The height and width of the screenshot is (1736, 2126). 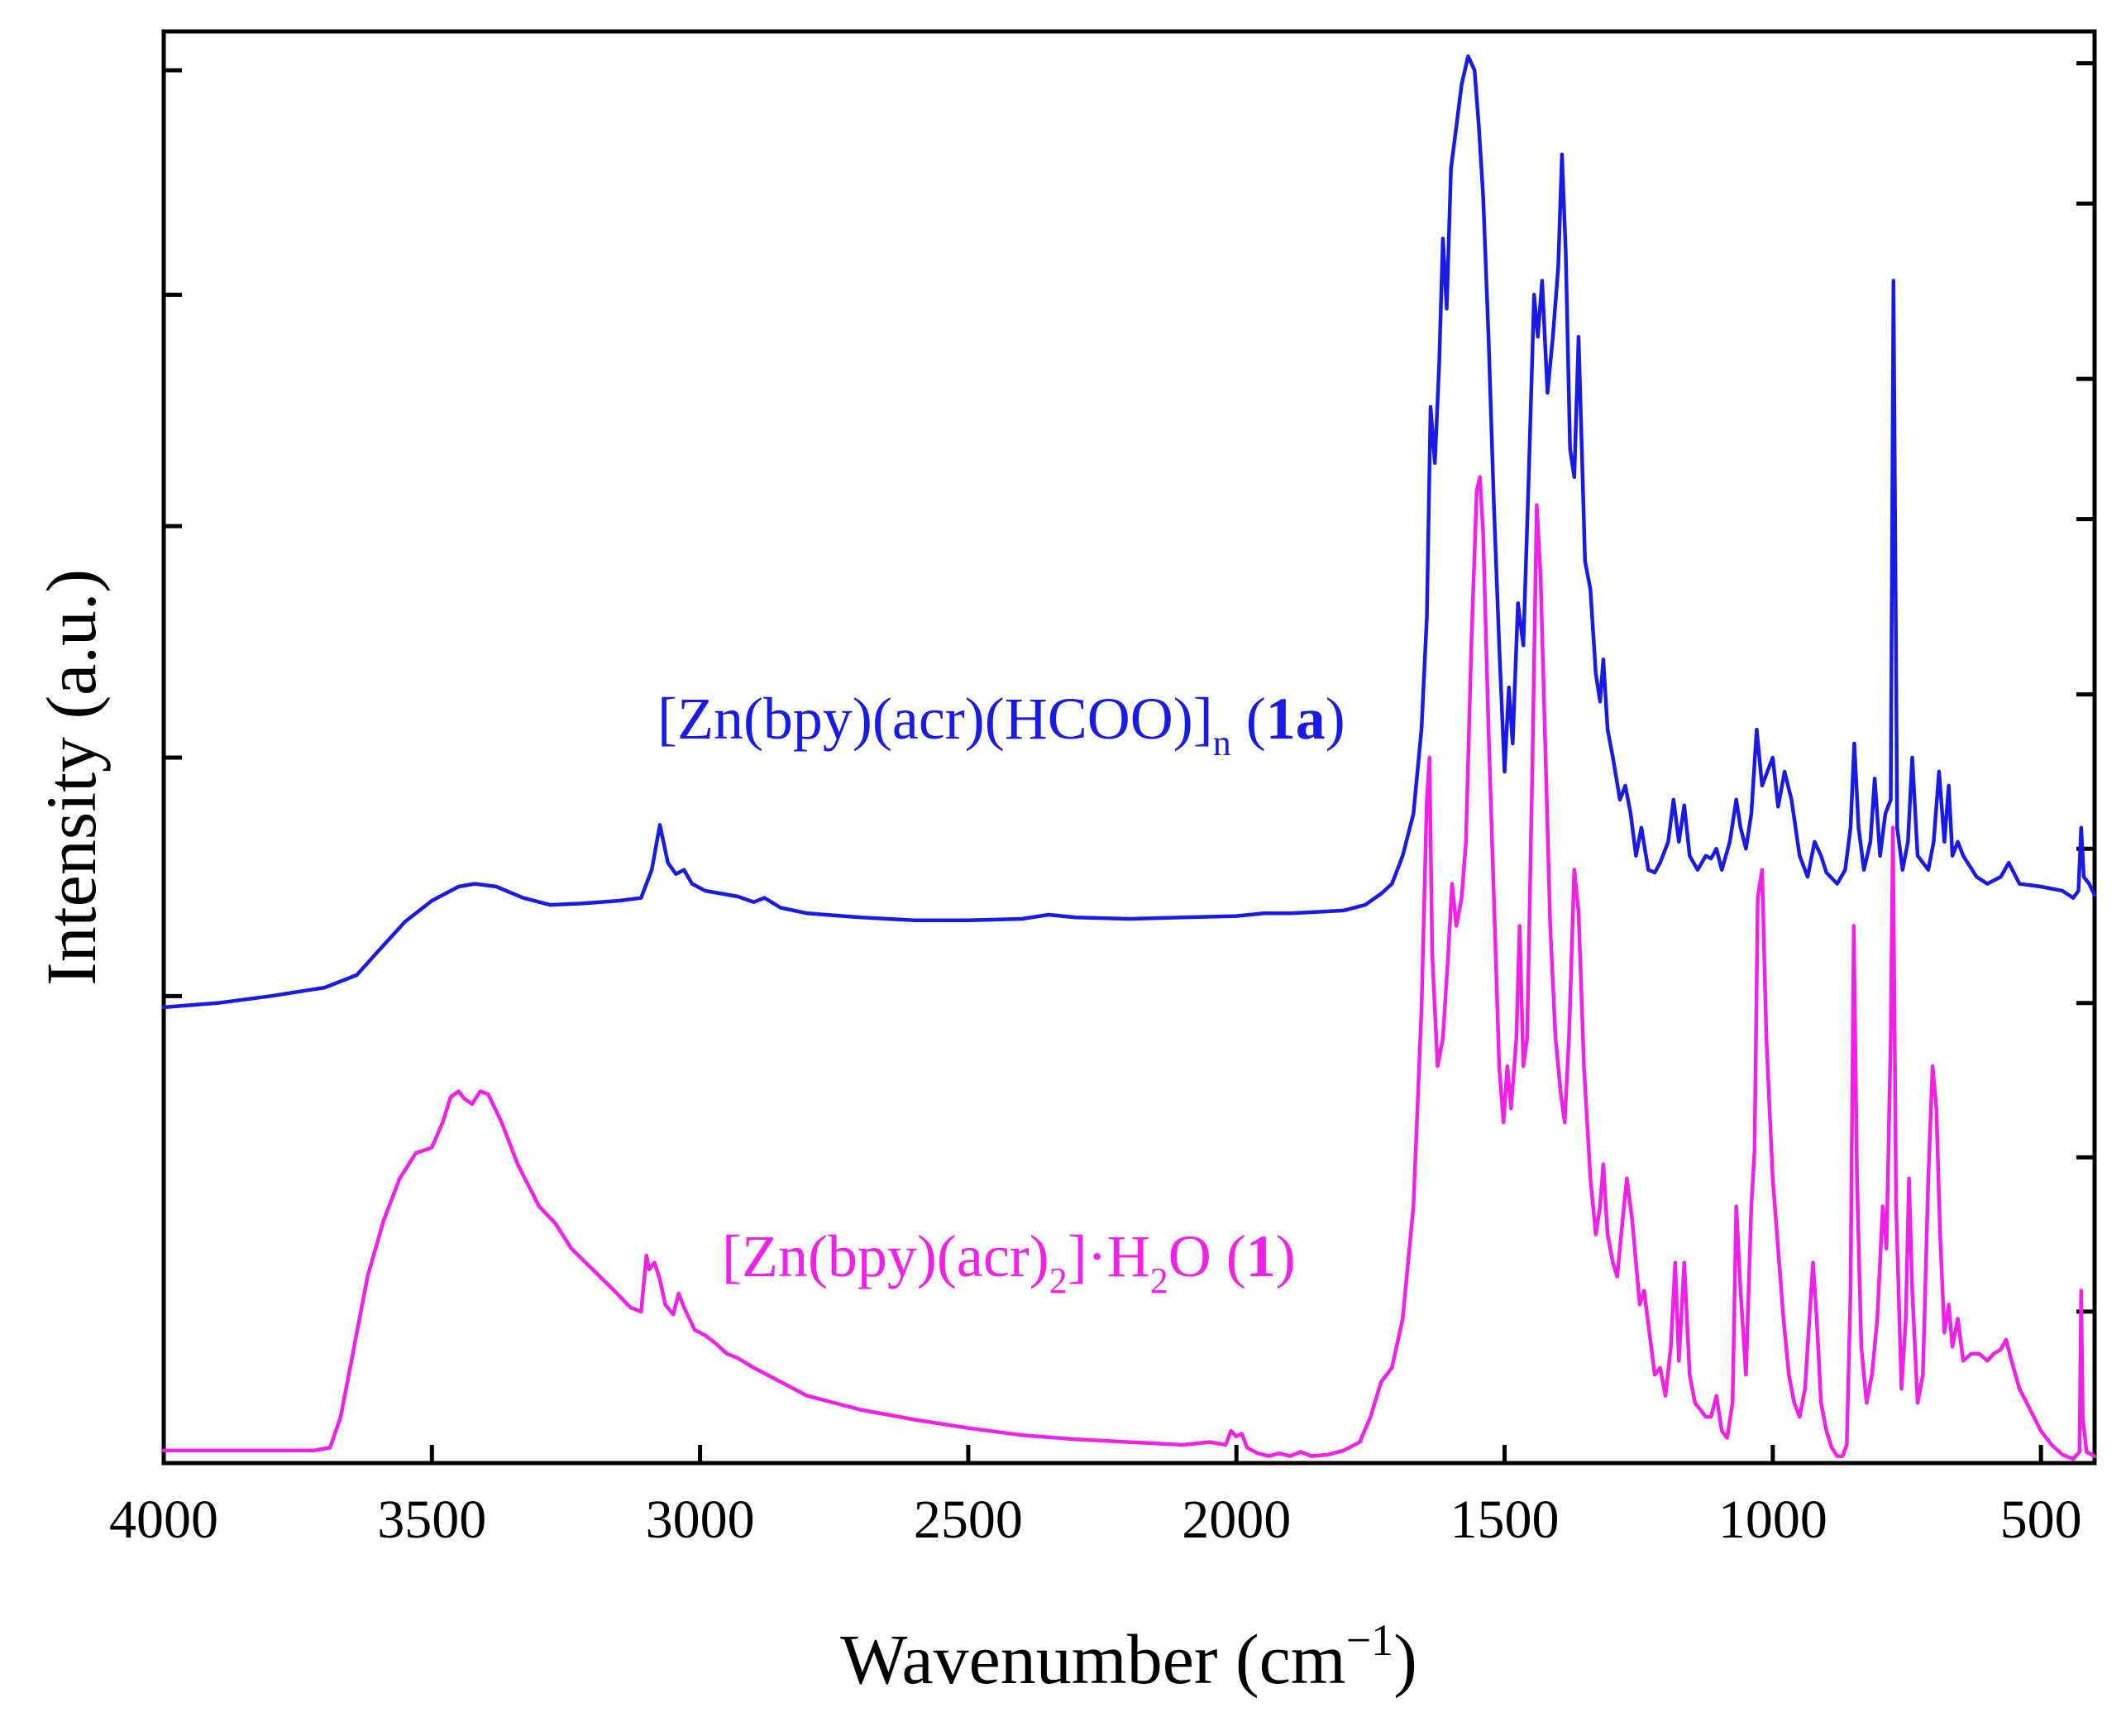 I want to click on x-tick-label: 500, so click(x=2041, y=1520).